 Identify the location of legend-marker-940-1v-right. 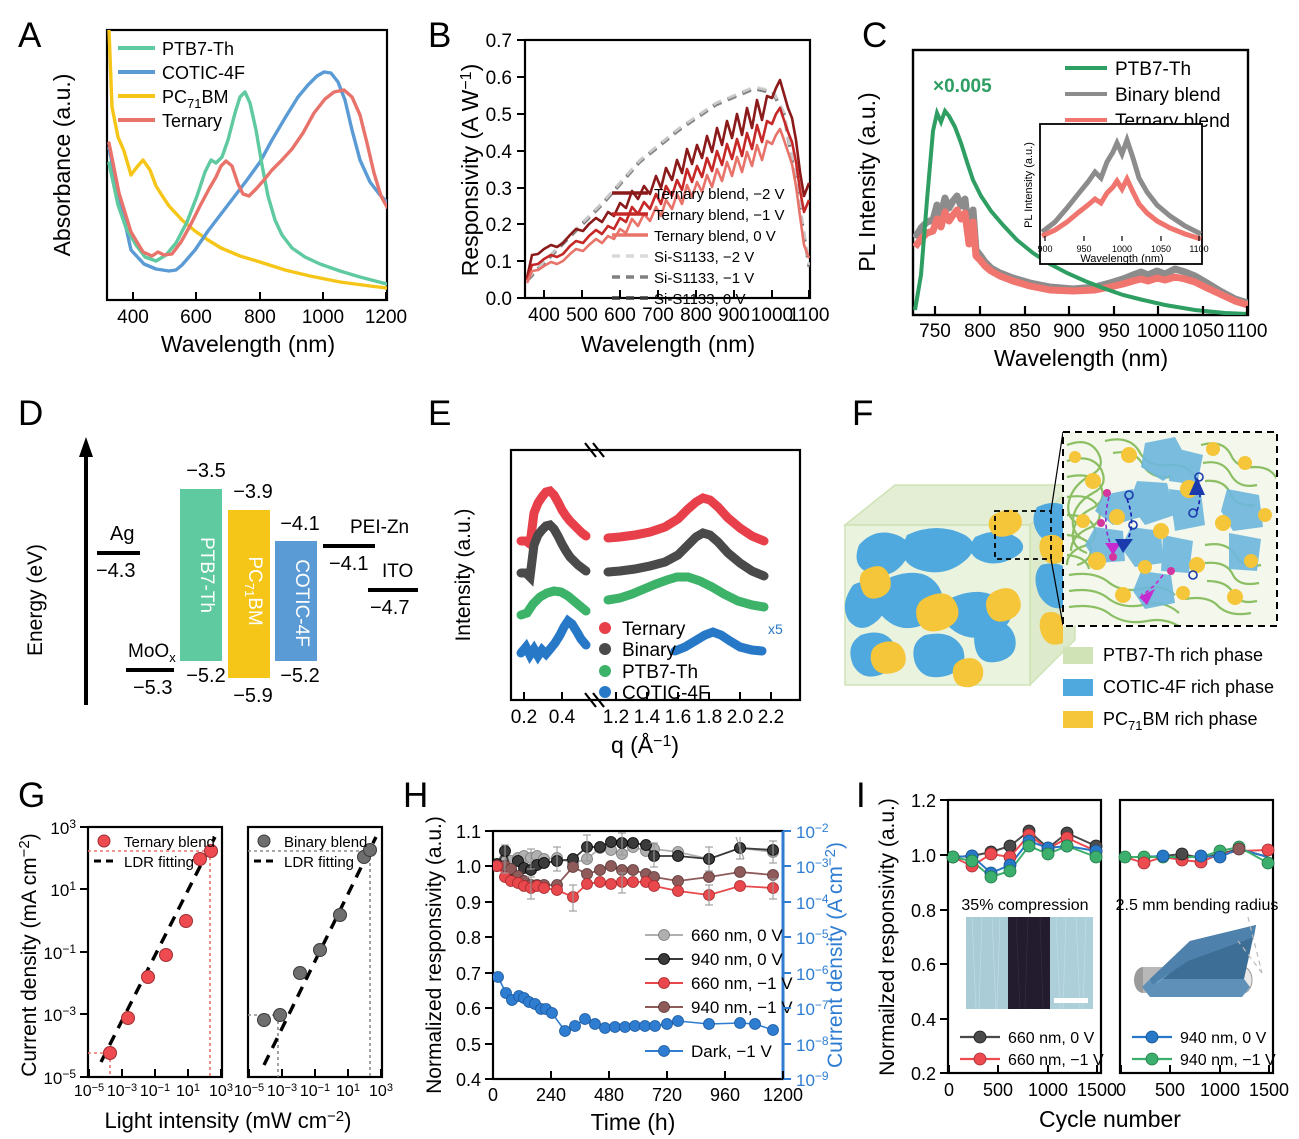
(1152, 1059).